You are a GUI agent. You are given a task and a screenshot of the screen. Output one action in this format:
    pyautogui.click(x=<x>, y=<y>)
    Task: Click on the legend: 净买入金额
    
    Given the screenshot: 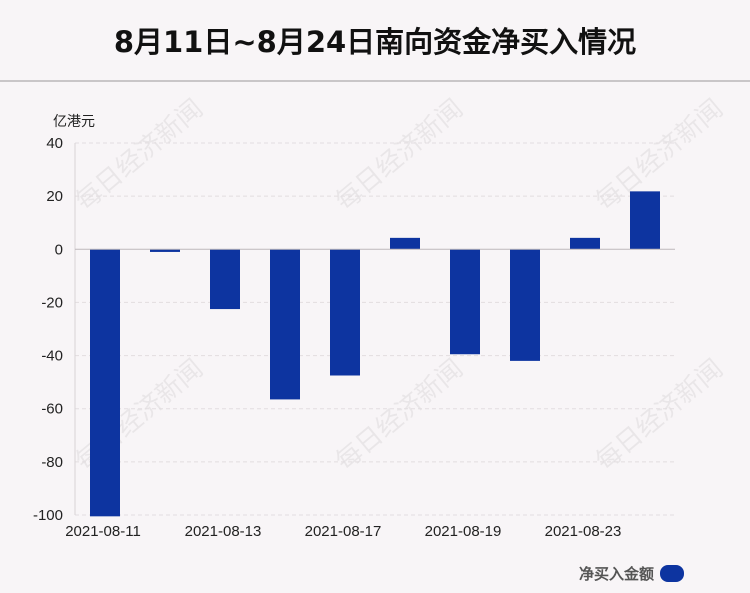 What is the action you would take?
    pyautogui.click(x=631, y=573)
    